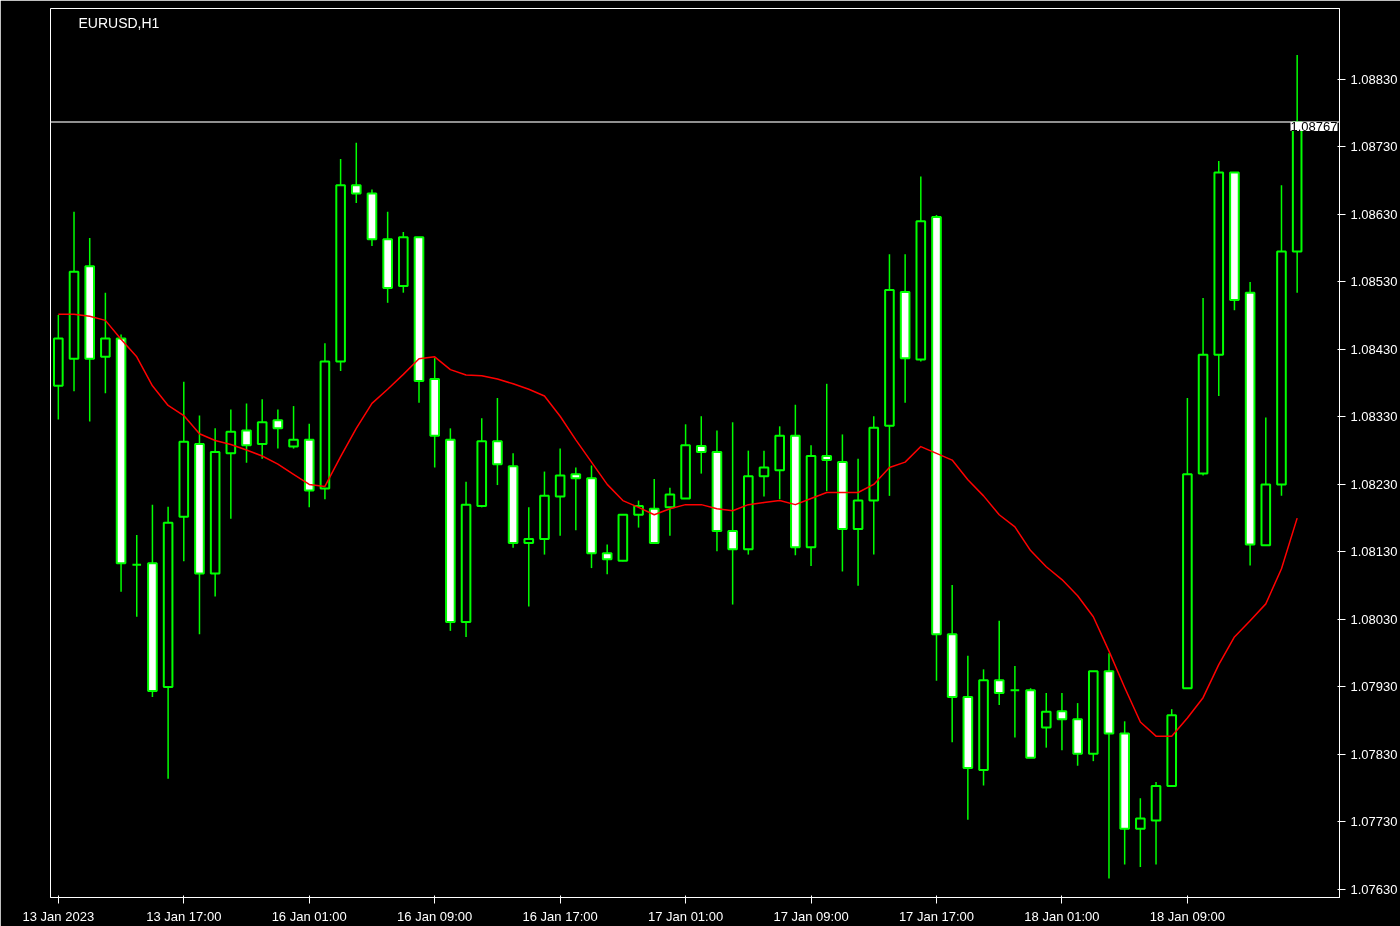 This screenshot has height=926, width=1400. What do you see at coordinates (1374, 147) in the screenshot?
I see `y-tick-label: 1.08730` at bounding box center [1374, 147].